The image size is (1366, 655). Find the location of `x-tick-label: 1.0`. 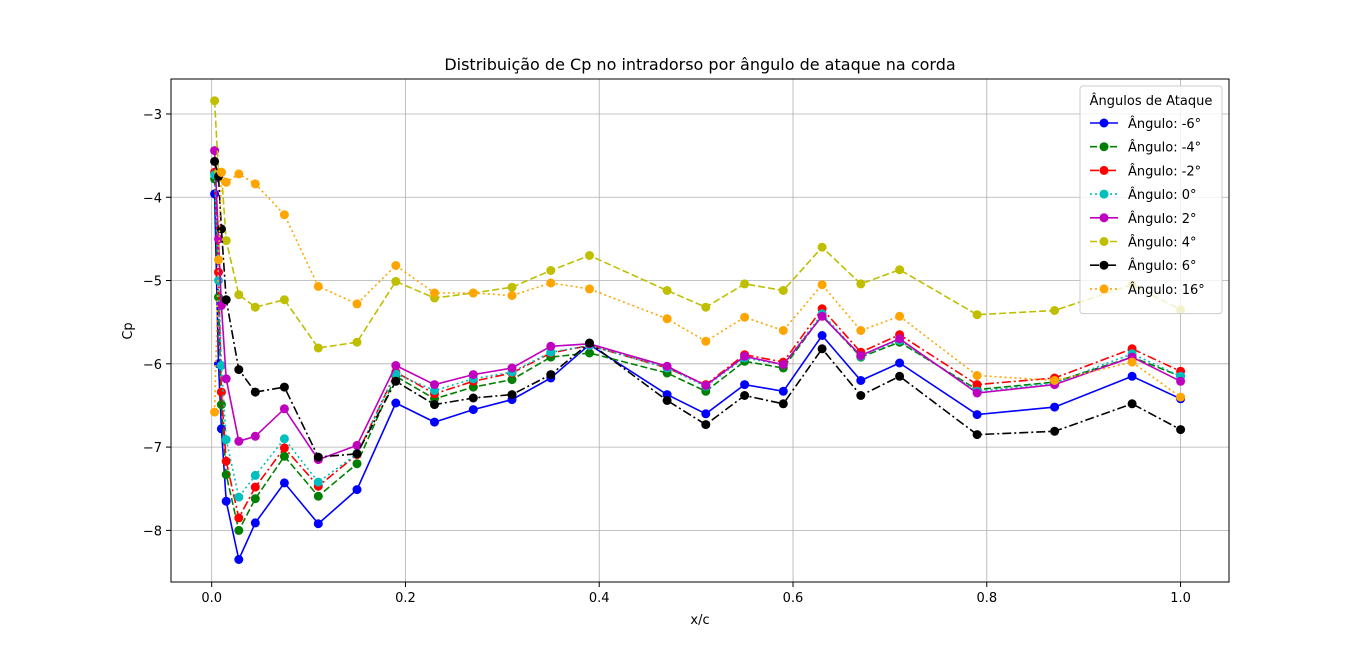

x-tick-label: 1.0 is located at coordinates (1180, 598).